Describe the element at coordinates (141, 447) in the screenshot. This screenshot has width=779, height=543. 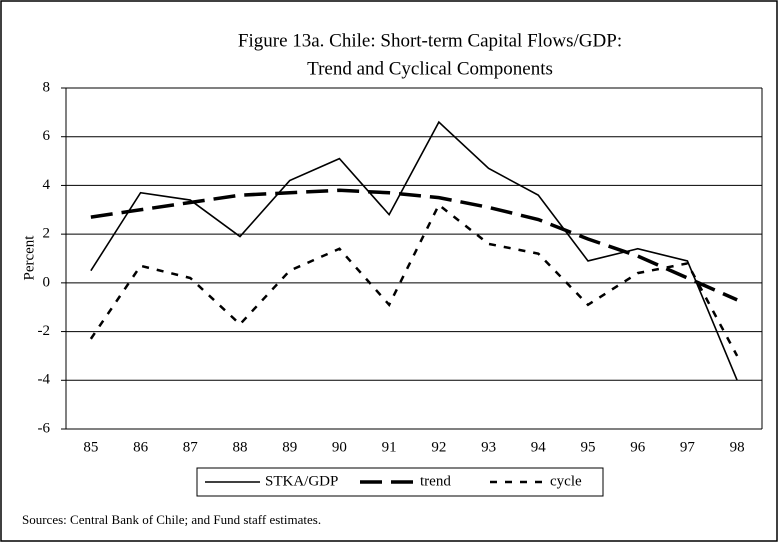
I see `x-tick-label: 86` at that location.